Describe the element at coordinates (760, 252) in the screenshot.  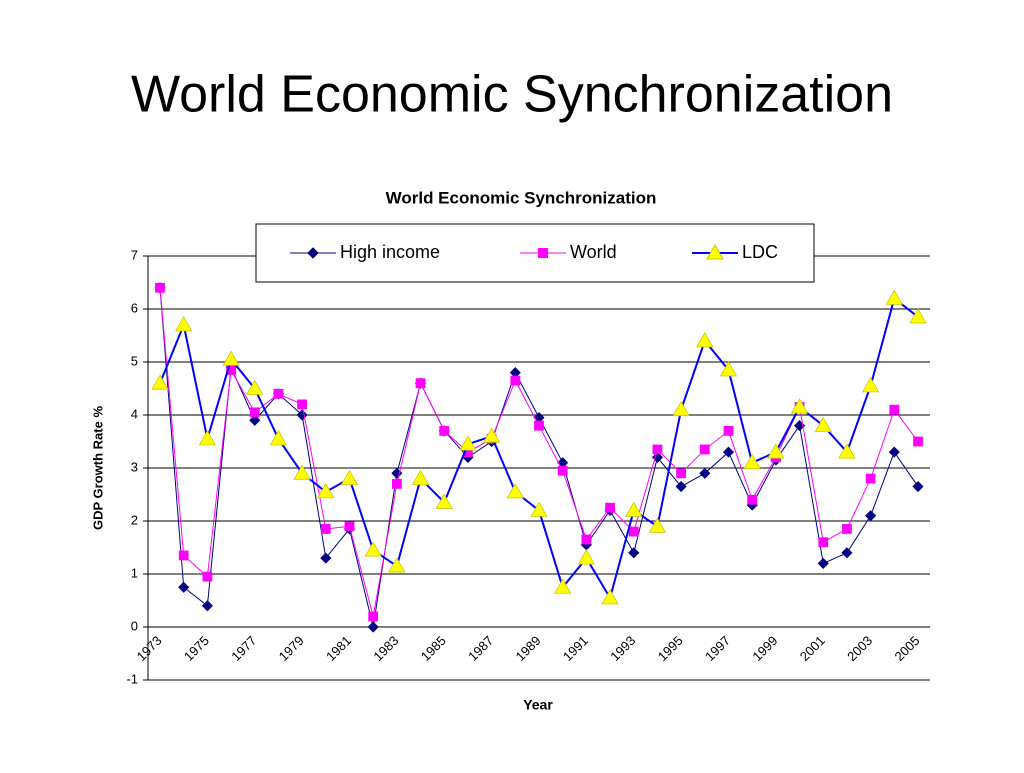
I see `legend-label: LDC` at that location.